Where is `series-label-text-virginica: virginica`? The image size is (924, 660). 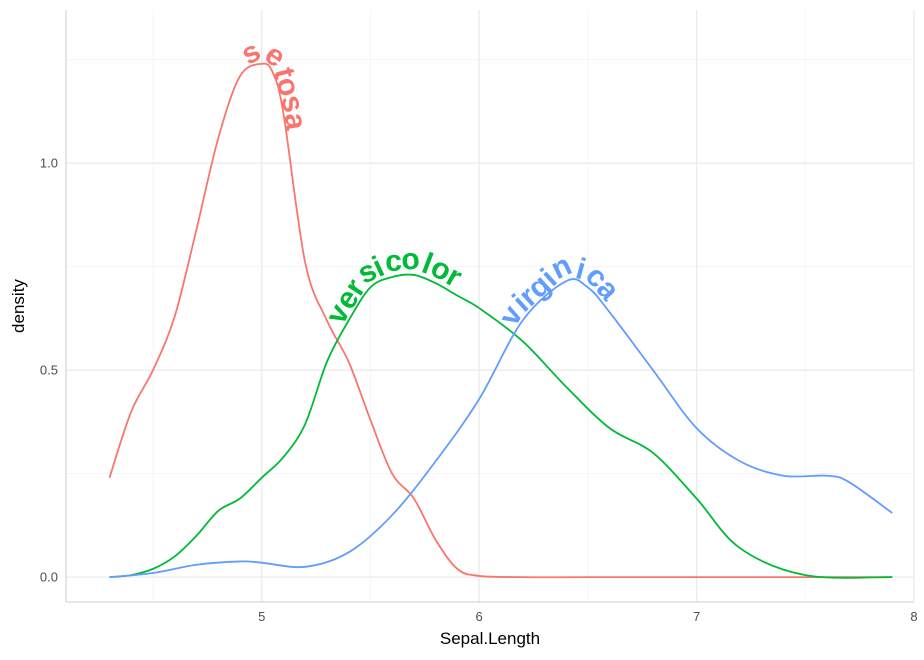 series-label-text-virginica: virginica is located at coordinates (559, 289).